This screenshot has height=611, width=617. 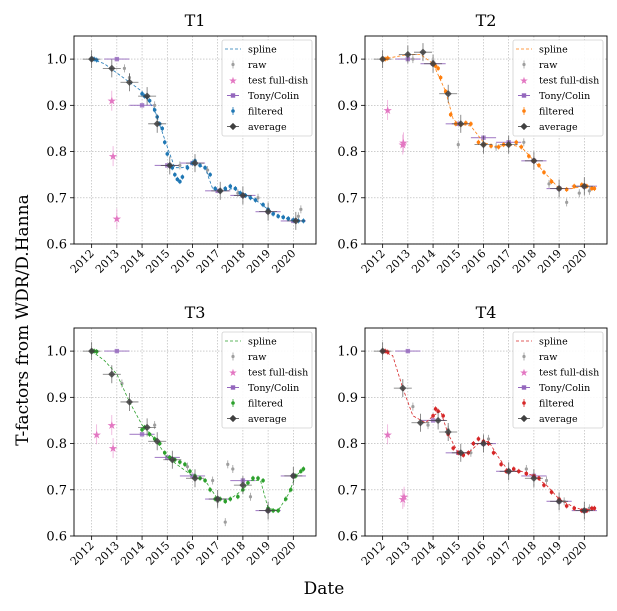 What do you see at coordinates (23, 319) in the screenshot?
I see `figure-ylabel: T-factors from WDR/D.Hanna` at bounding box center [23, 319].